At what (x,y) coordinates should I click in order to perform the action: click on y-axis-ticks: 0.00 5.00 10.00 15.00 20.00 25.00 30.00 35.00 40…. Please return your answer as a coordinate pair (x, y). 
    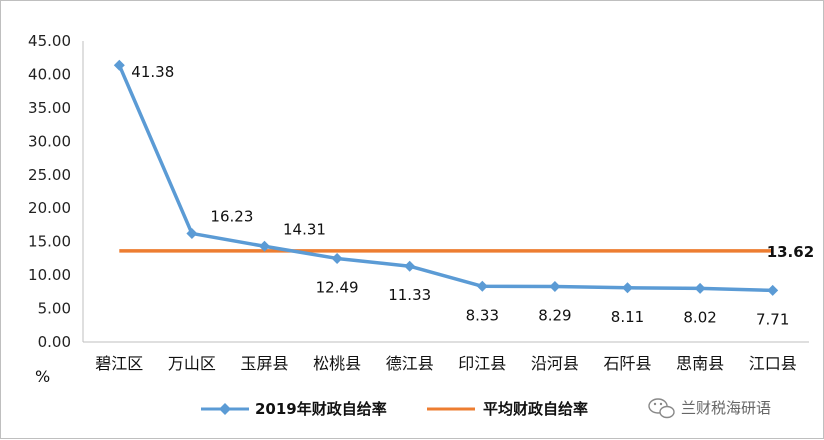
    Looking at the image, I should click on (49, 191).